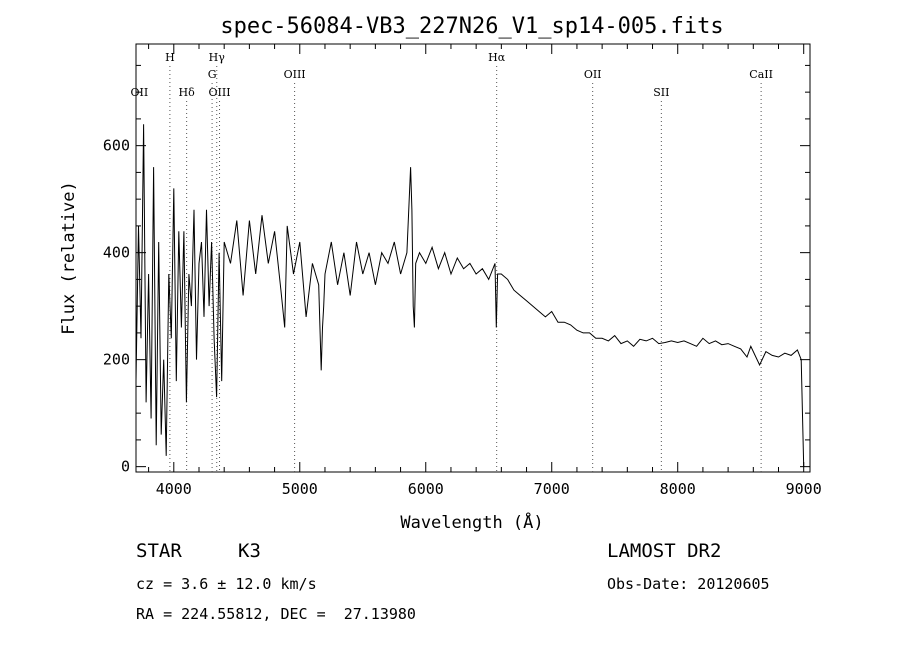 The height and width of the screenshot is (650, 900). Describe the element at coordinates (276, 614) in the screenshot. I see `ra-dec: RA = 224.55812, DEC = 27.13980` at that location.